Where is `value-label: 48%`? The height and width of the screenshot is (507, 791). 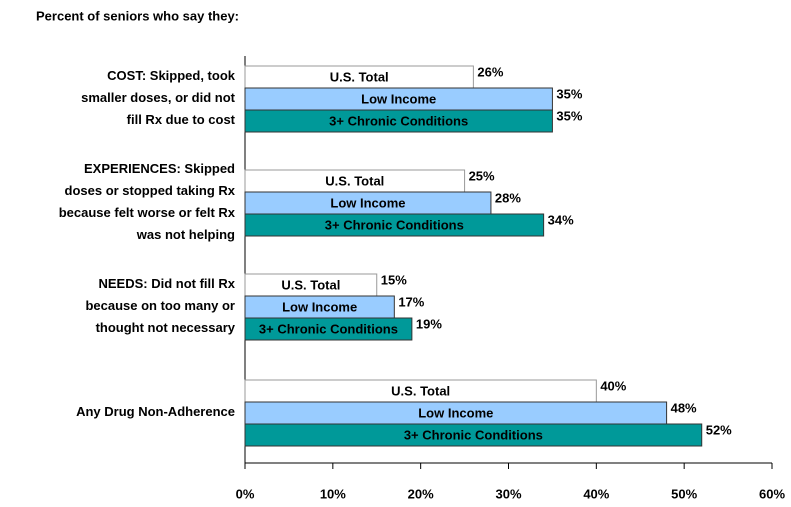 value-label: 48% is located at coordinates (684, 407).